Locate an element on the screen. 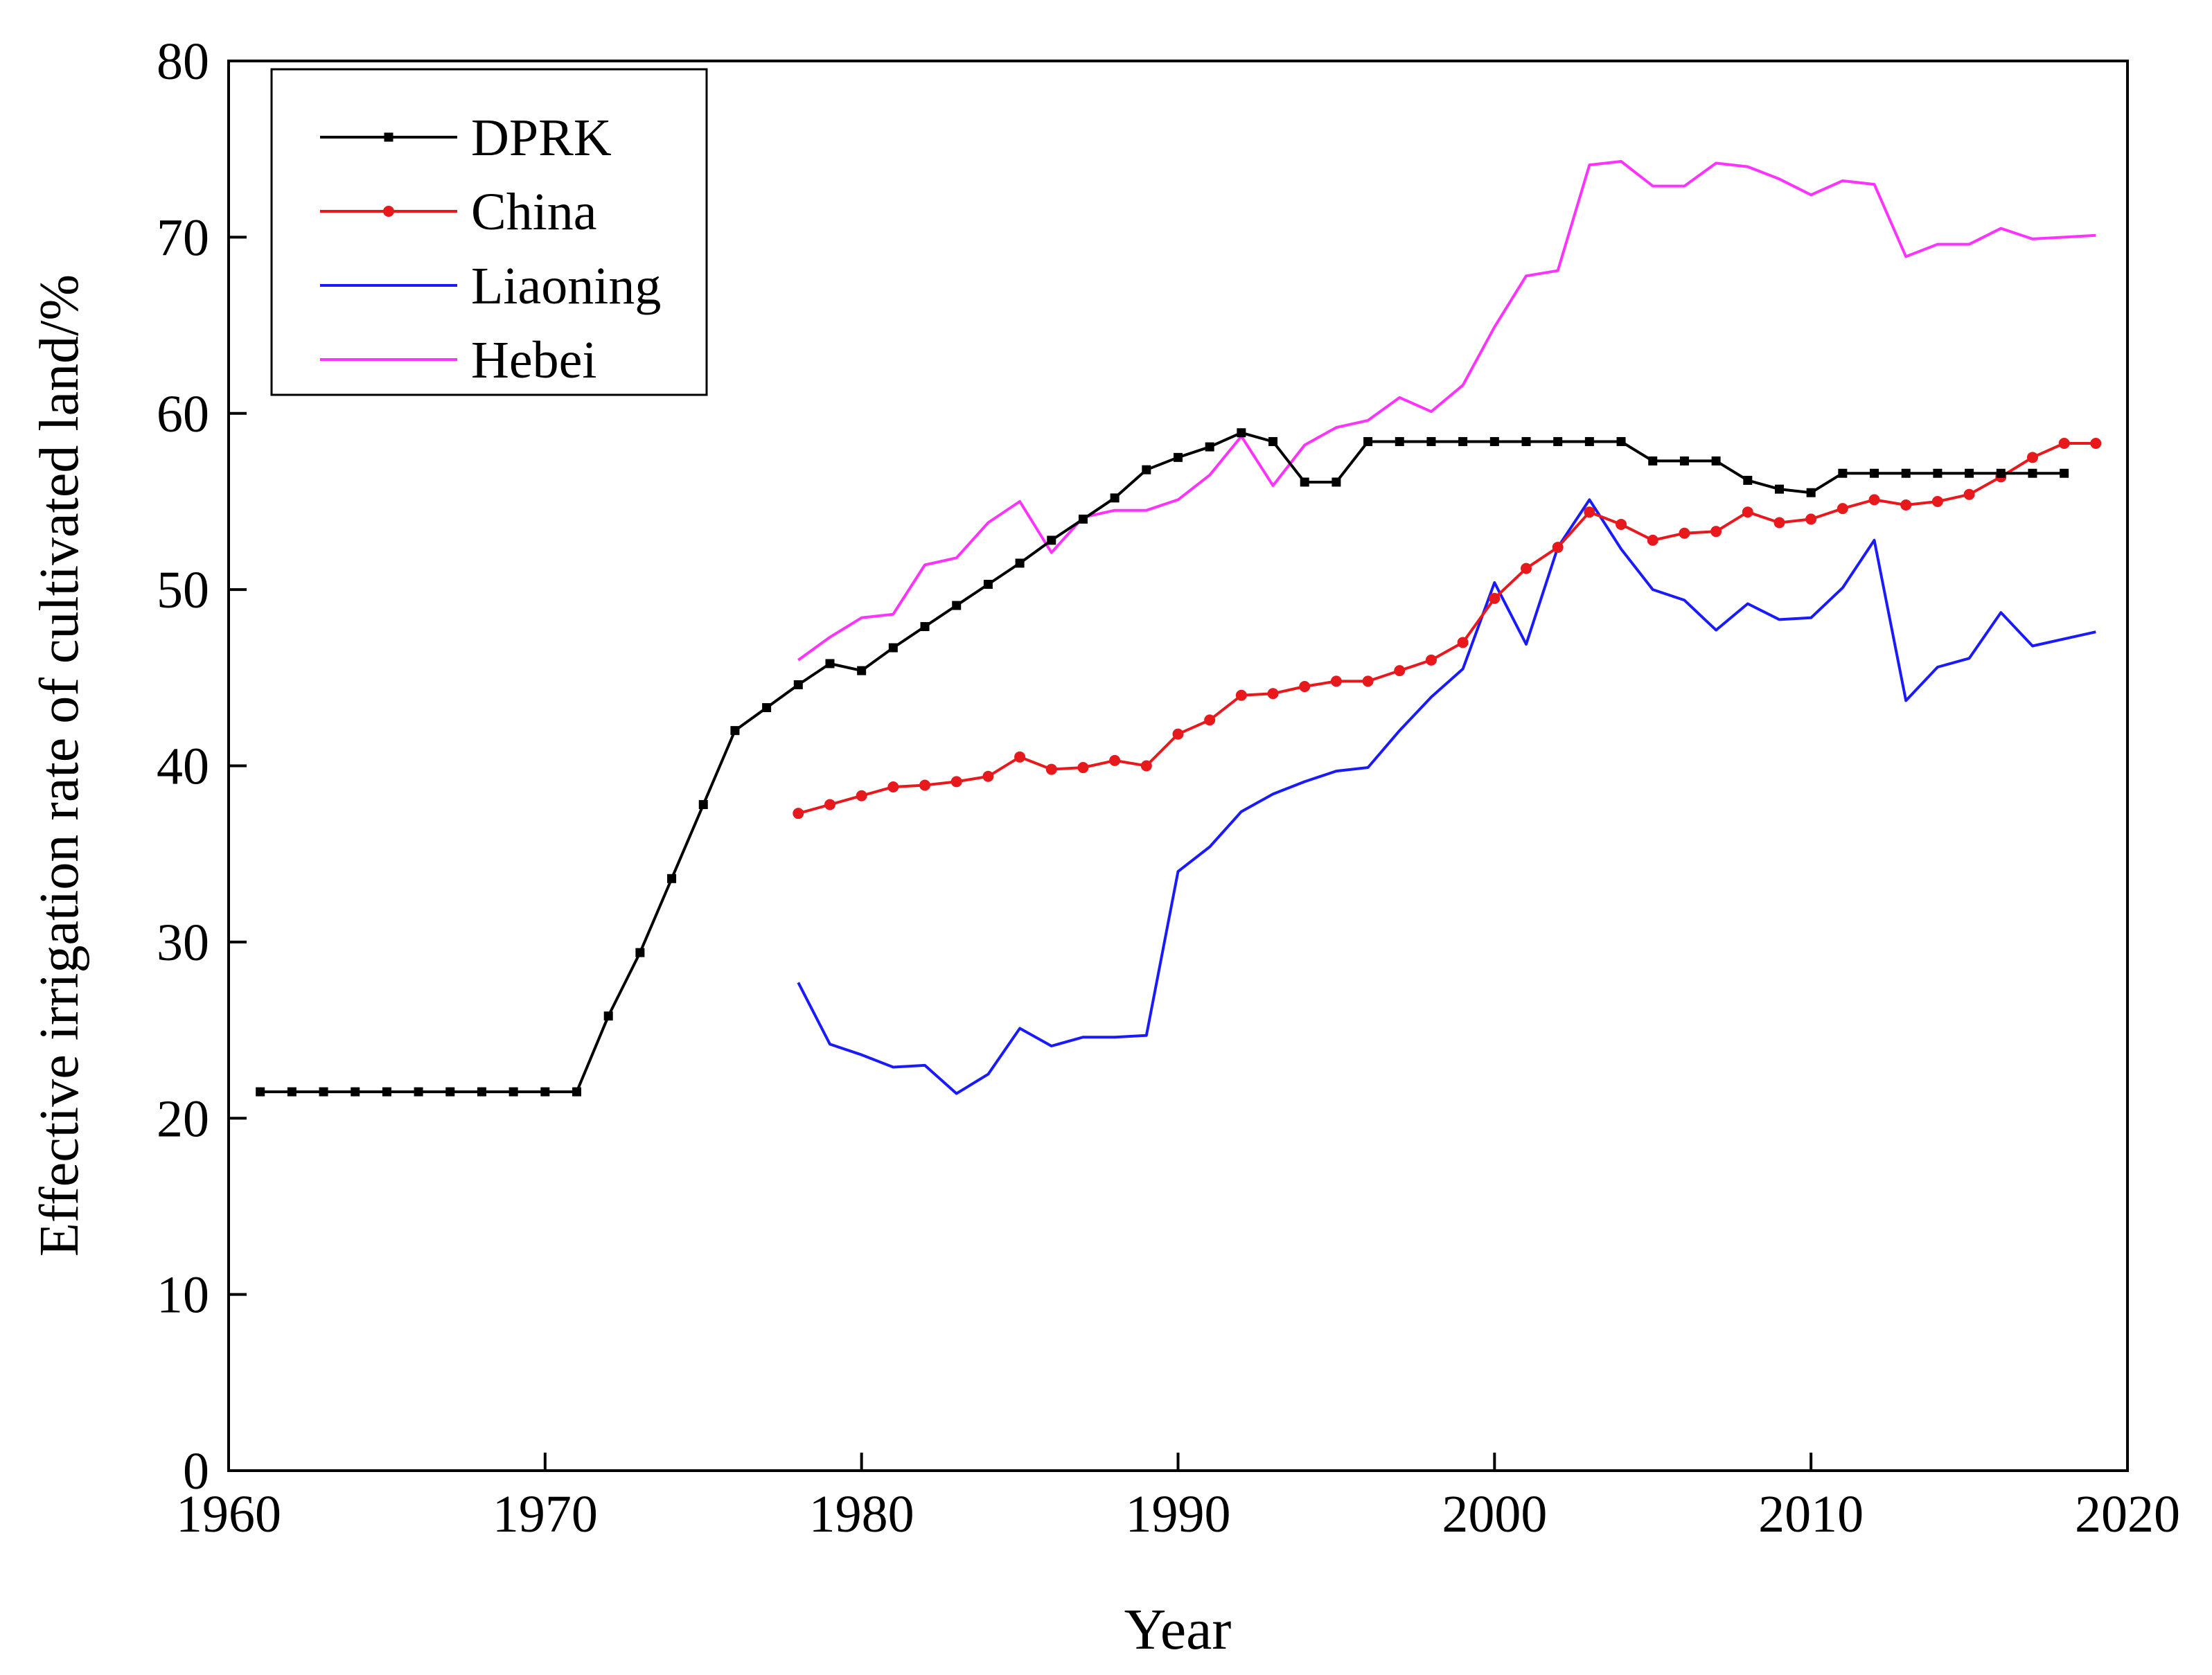 Image resolution: width=2212 pixels, height=1675 pixels. legend-item-hebei: Hebei is located at coordinates (458, 360).